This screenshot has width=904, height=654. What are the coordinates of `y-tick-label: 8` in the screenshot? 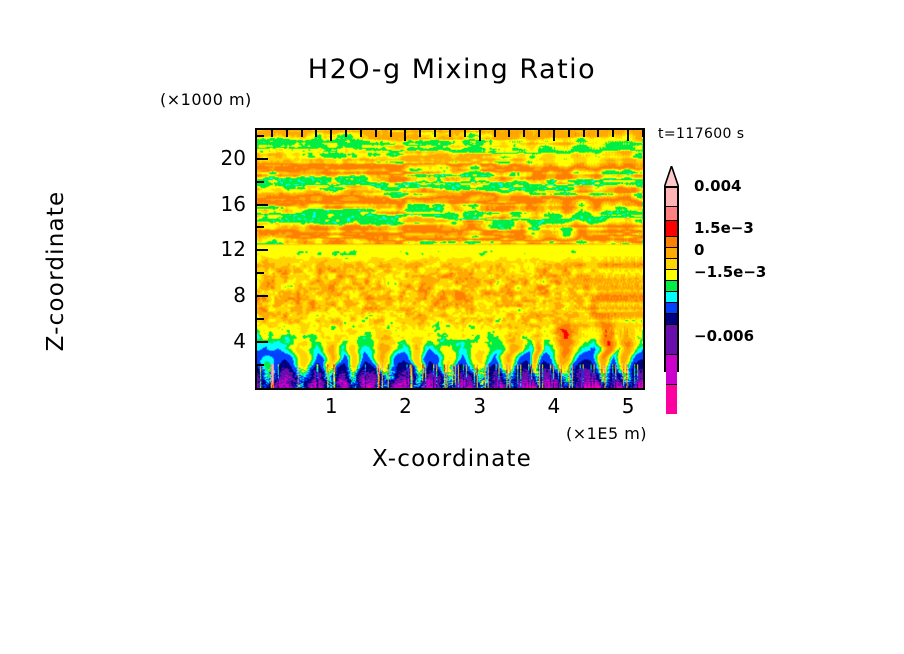 It's located at (239, 295).